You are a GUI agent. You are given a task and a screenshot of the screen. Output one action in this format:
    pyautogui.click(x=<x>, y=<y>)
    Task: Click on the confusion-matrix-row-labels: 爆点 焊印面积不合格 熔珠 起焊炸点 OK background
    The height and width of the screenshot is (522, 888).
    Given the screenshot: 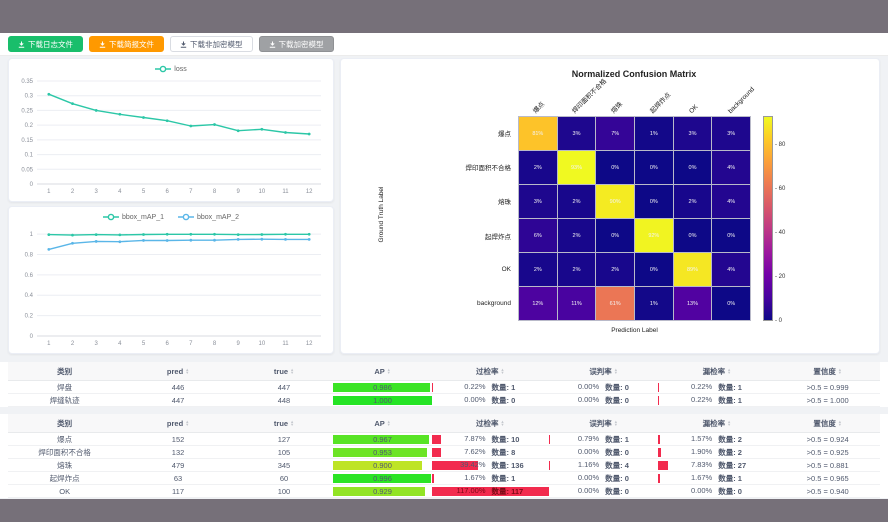 What is the action you would take?
    pyautogui.click(x=457, y=218)
    